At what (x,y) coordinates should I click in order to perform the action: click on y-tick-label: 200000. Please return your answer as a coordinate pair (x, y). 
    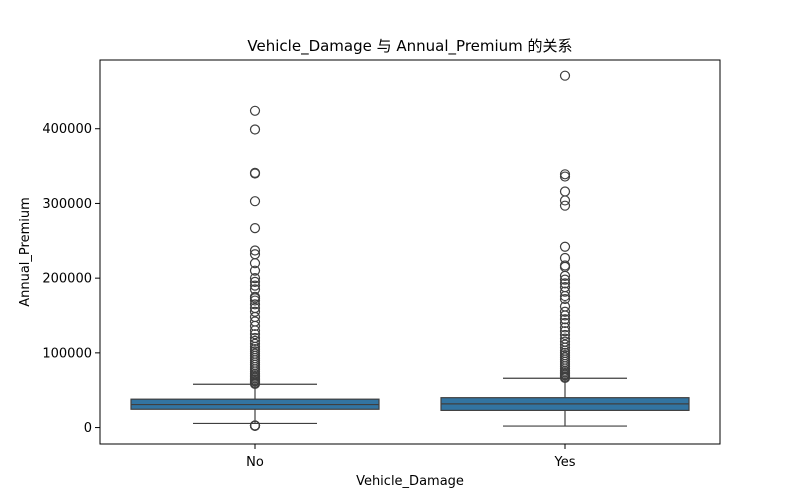
    Looking at the image, I should click on (67, 279).